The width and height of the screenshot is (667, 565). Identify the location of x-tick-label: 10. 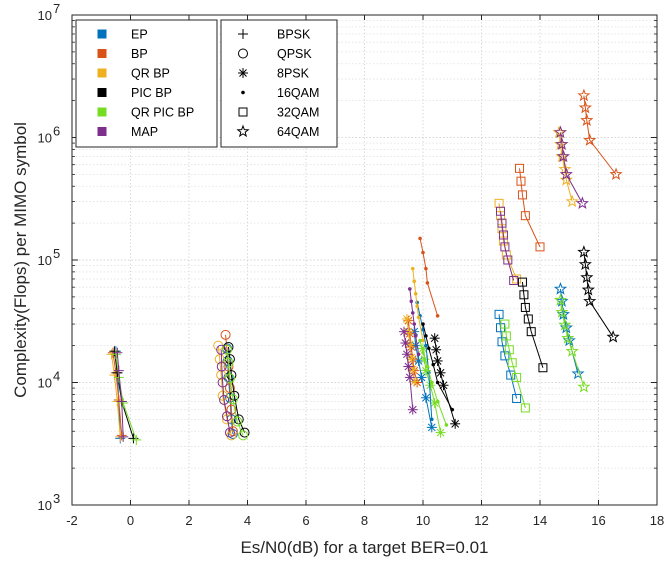
(423, 520).